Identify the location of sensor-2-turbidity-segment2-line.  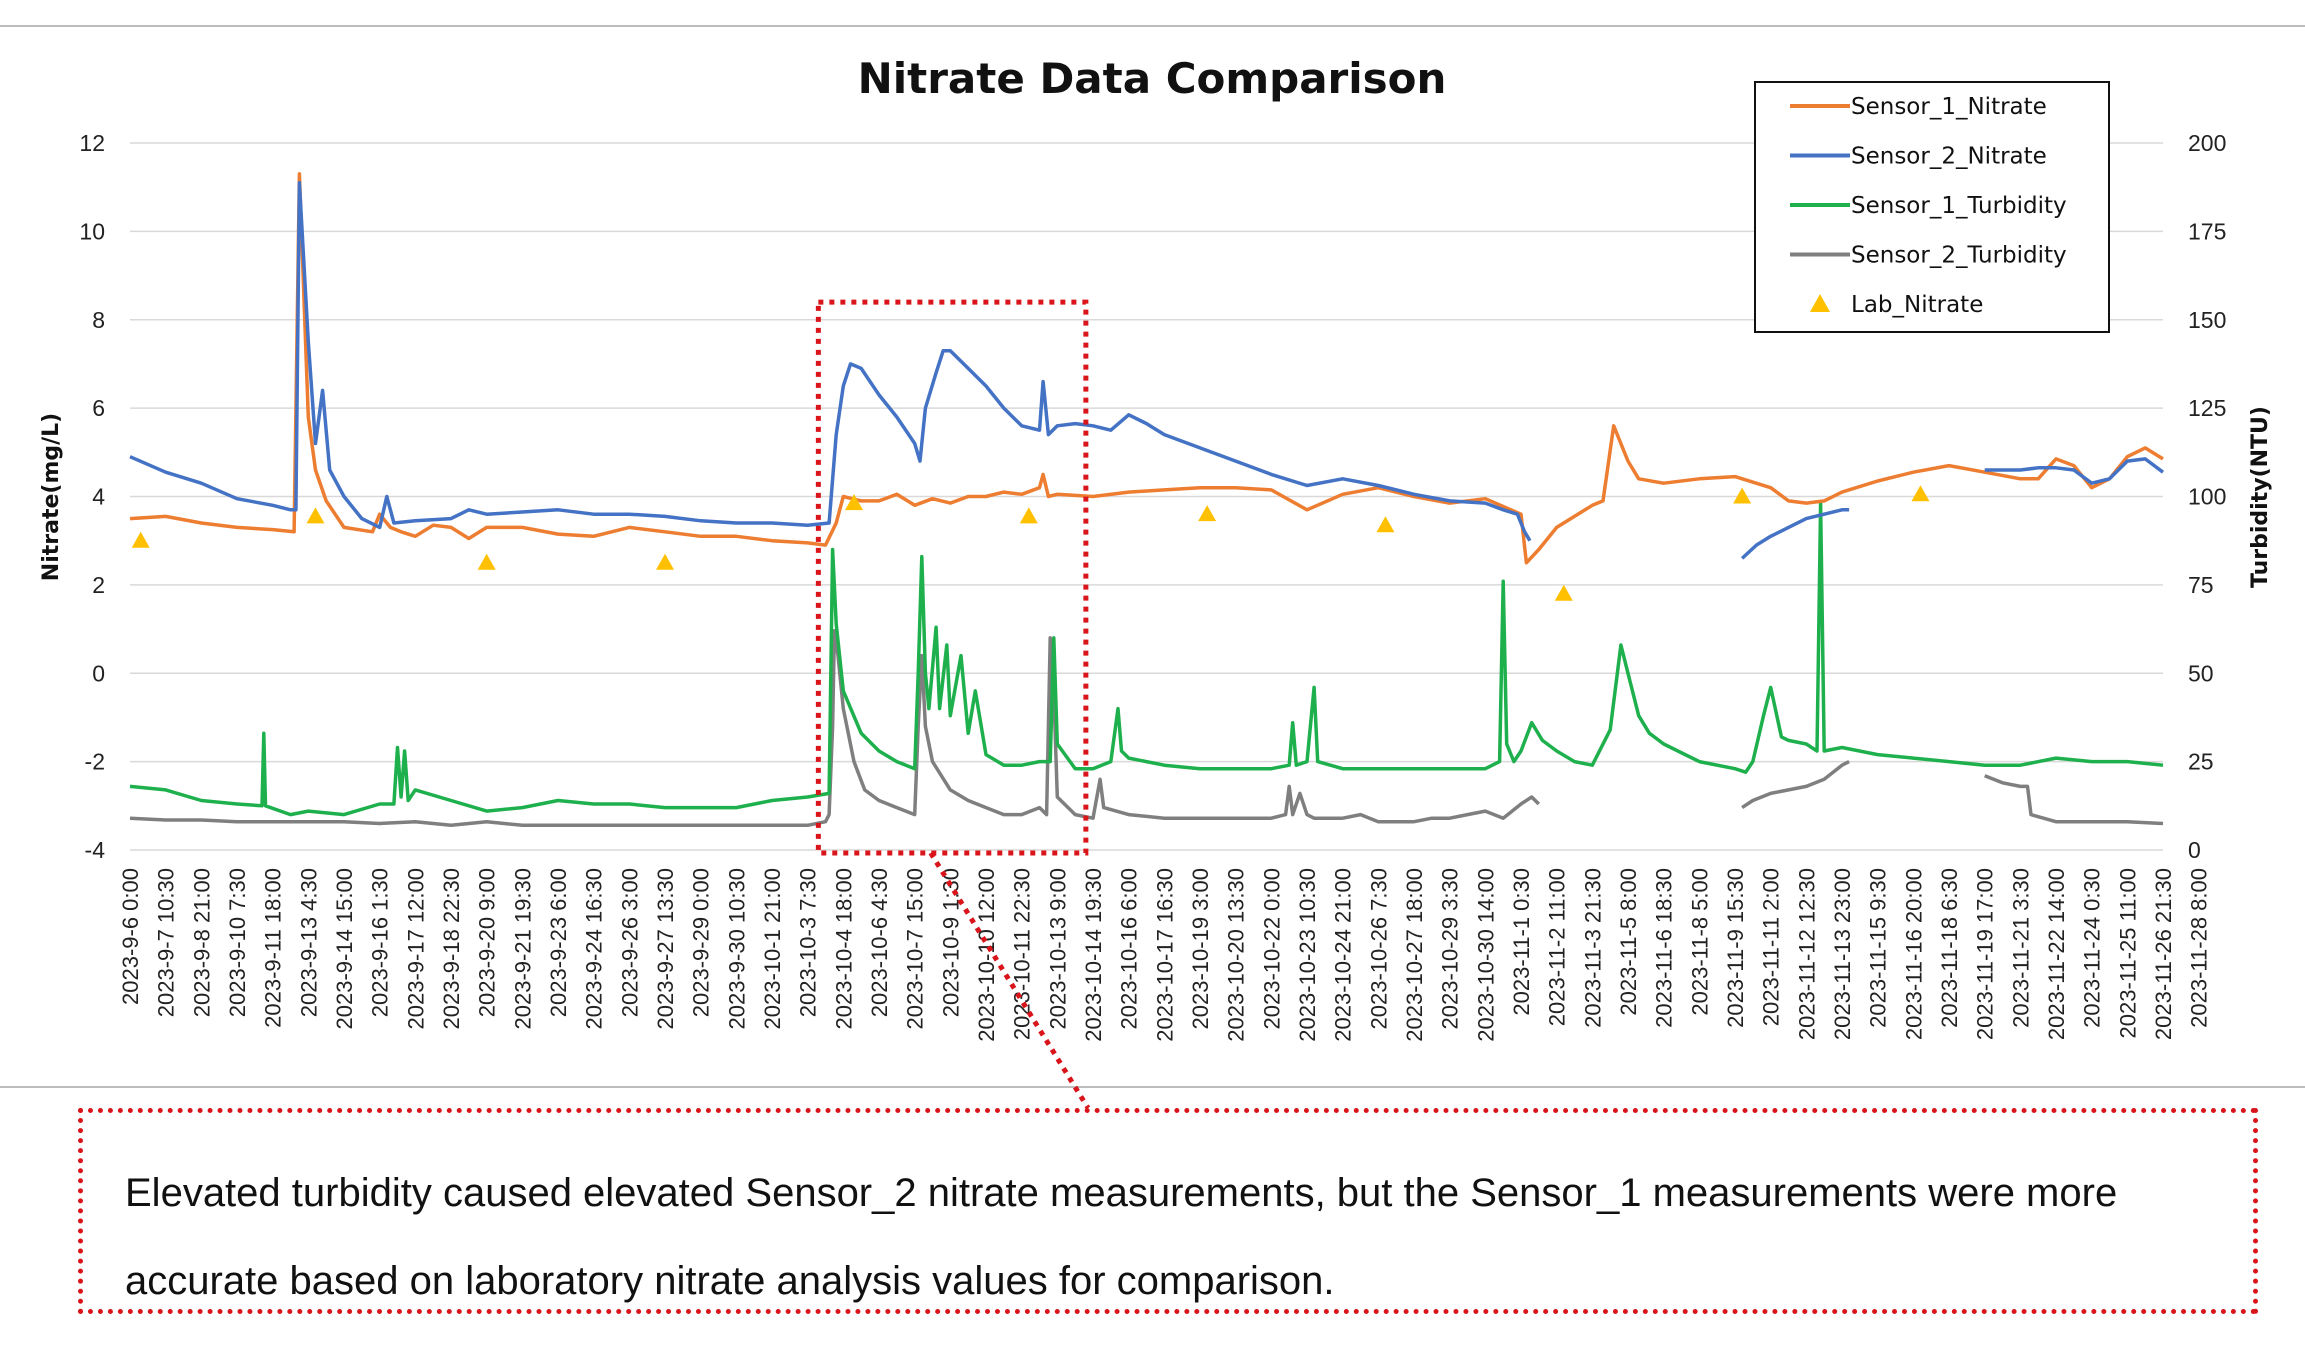
(1795, 785).